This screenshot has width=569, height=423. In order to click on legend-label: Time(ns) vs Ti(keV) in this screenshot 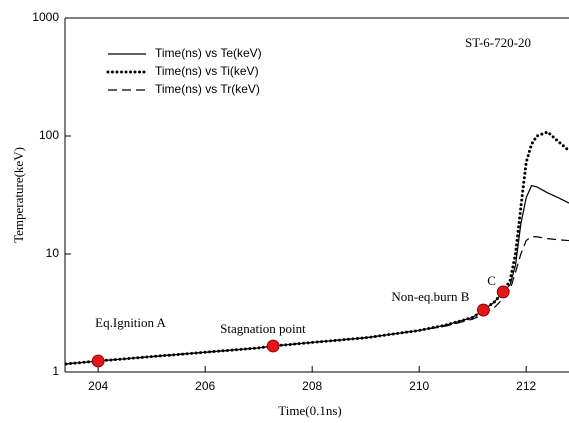, I will do `click(207, 71)`.